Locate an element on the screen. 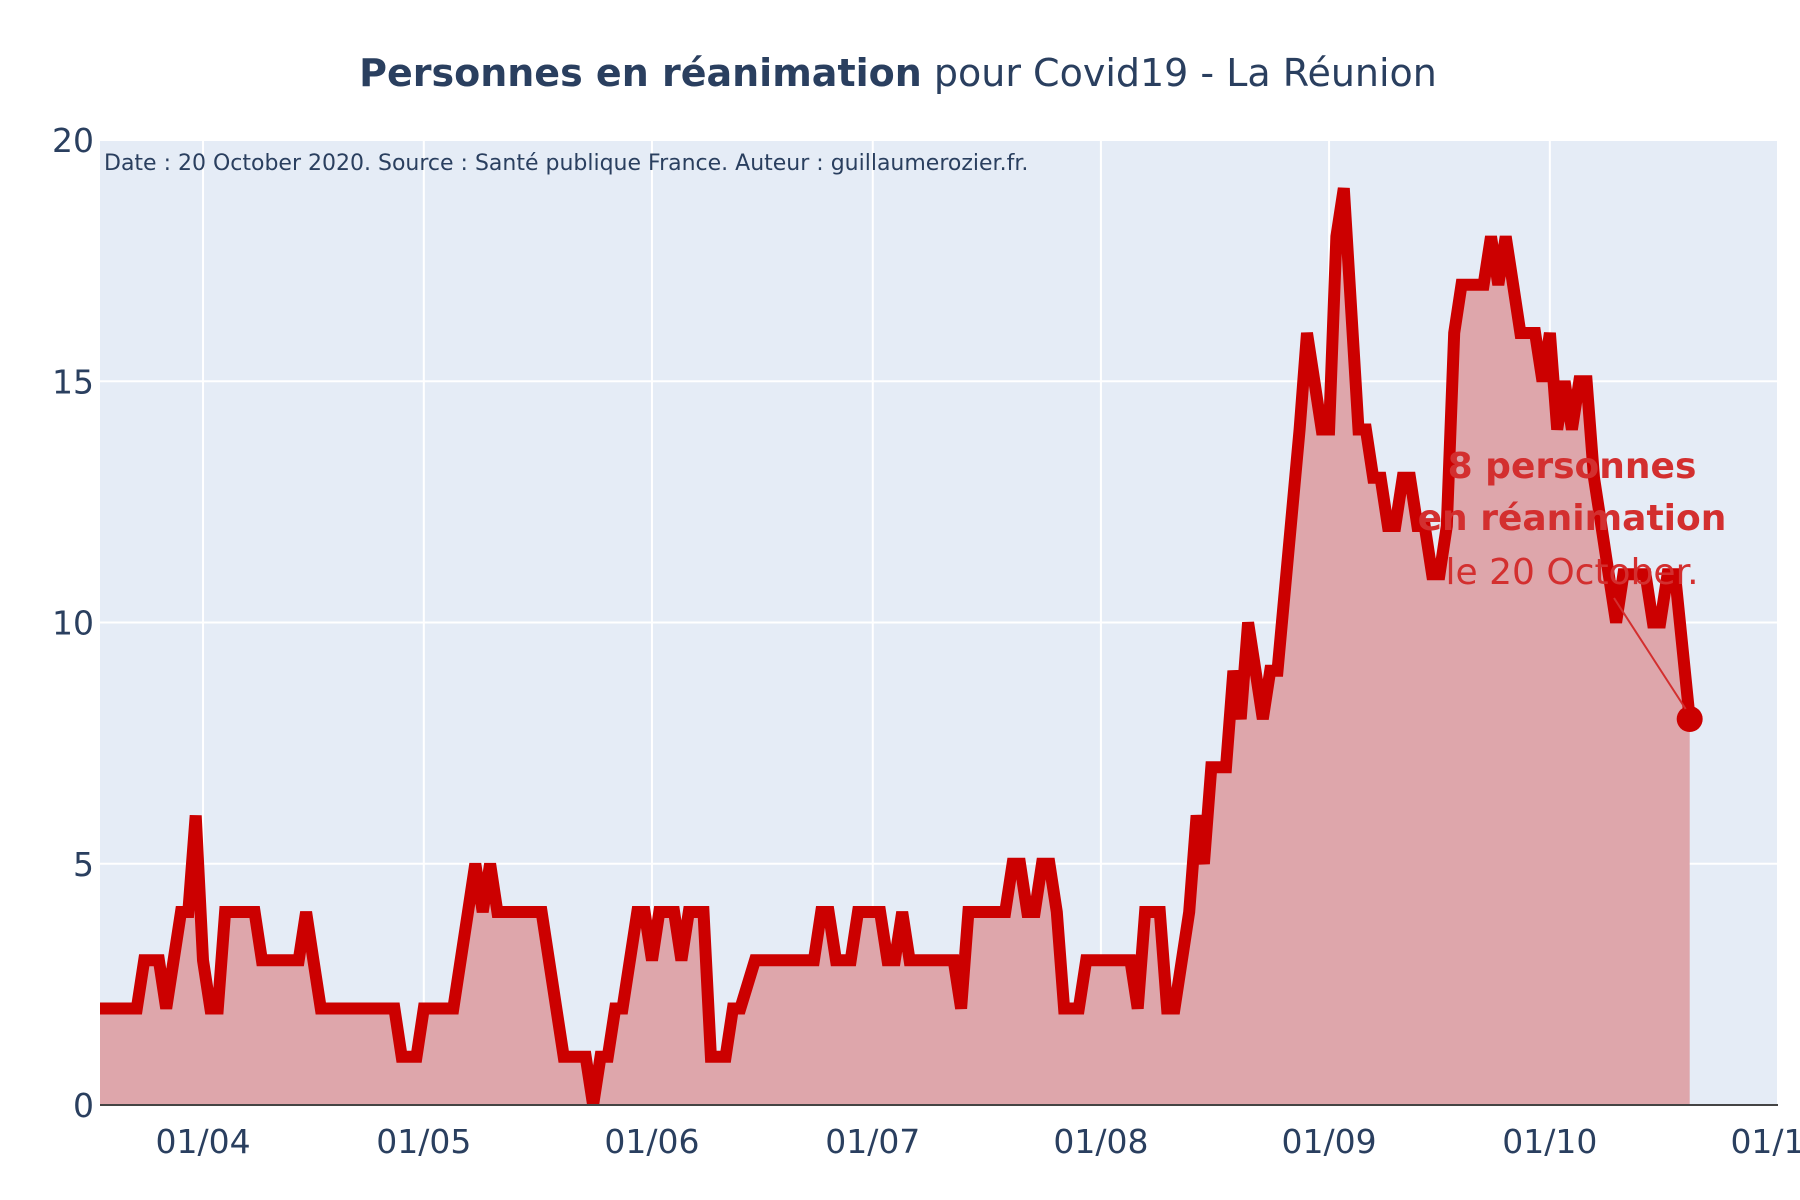  chart-title-rest: pour Covid19 - La Réunion is located at coordinates (1179, 73).